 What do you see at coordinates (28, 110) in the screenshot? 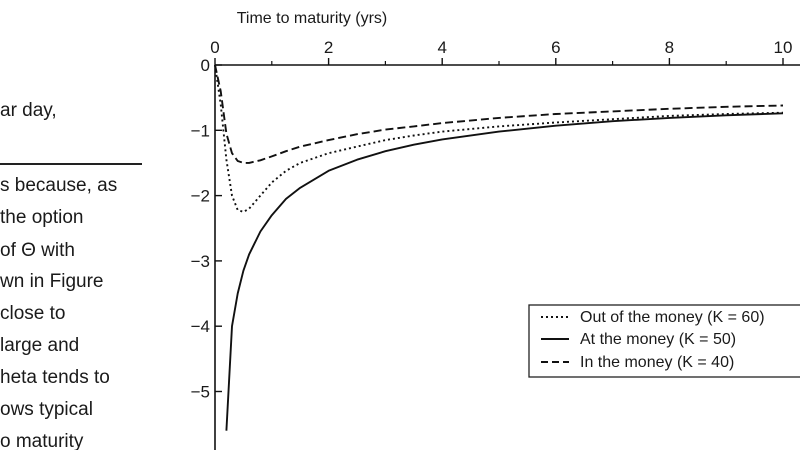
I see `text-line: ar day,` at bounding box center [28, 110].